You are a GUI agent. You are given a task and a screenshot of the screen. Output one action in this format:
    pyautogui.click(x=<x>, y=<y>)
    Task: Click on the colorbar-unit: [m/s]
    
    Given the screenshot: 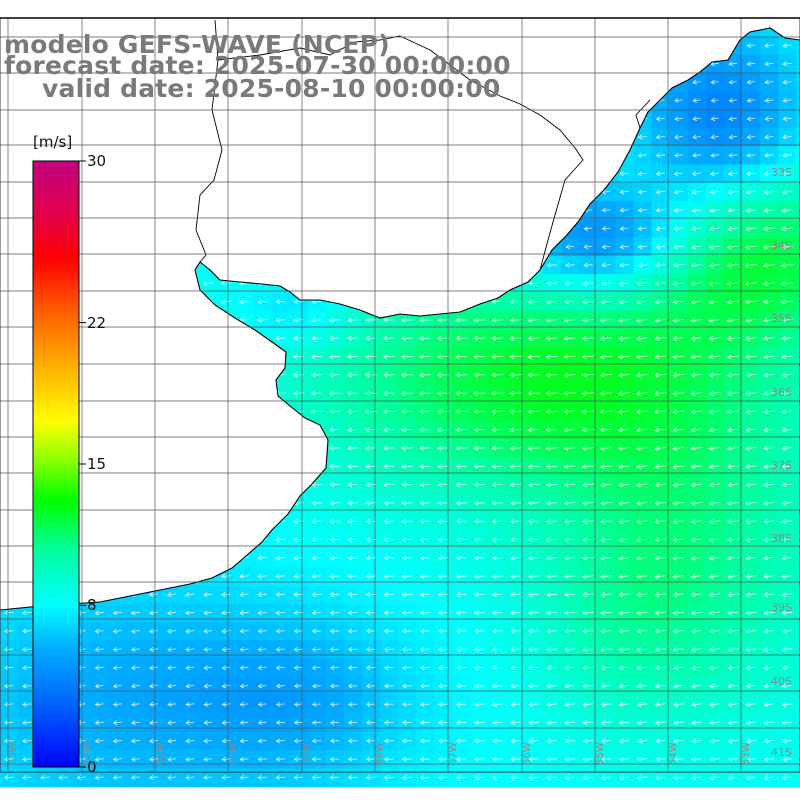 What is the action you would take?
    pyautogui.click(x=53, y=142)
    